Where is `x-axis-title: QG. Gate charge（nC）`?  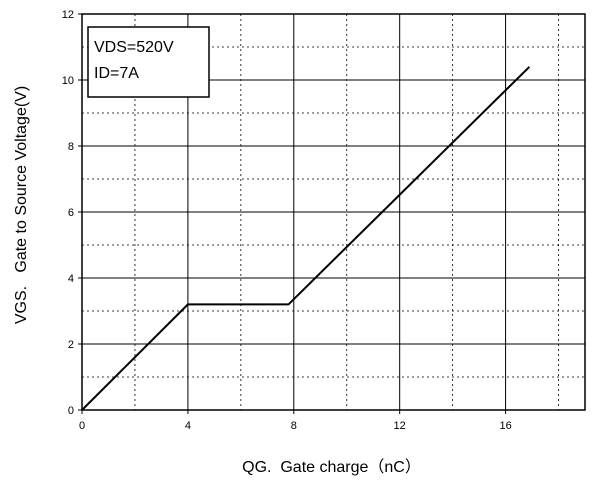 x-axis-title: QG. Gate charge（nC） is located at coordinates (331, 467).